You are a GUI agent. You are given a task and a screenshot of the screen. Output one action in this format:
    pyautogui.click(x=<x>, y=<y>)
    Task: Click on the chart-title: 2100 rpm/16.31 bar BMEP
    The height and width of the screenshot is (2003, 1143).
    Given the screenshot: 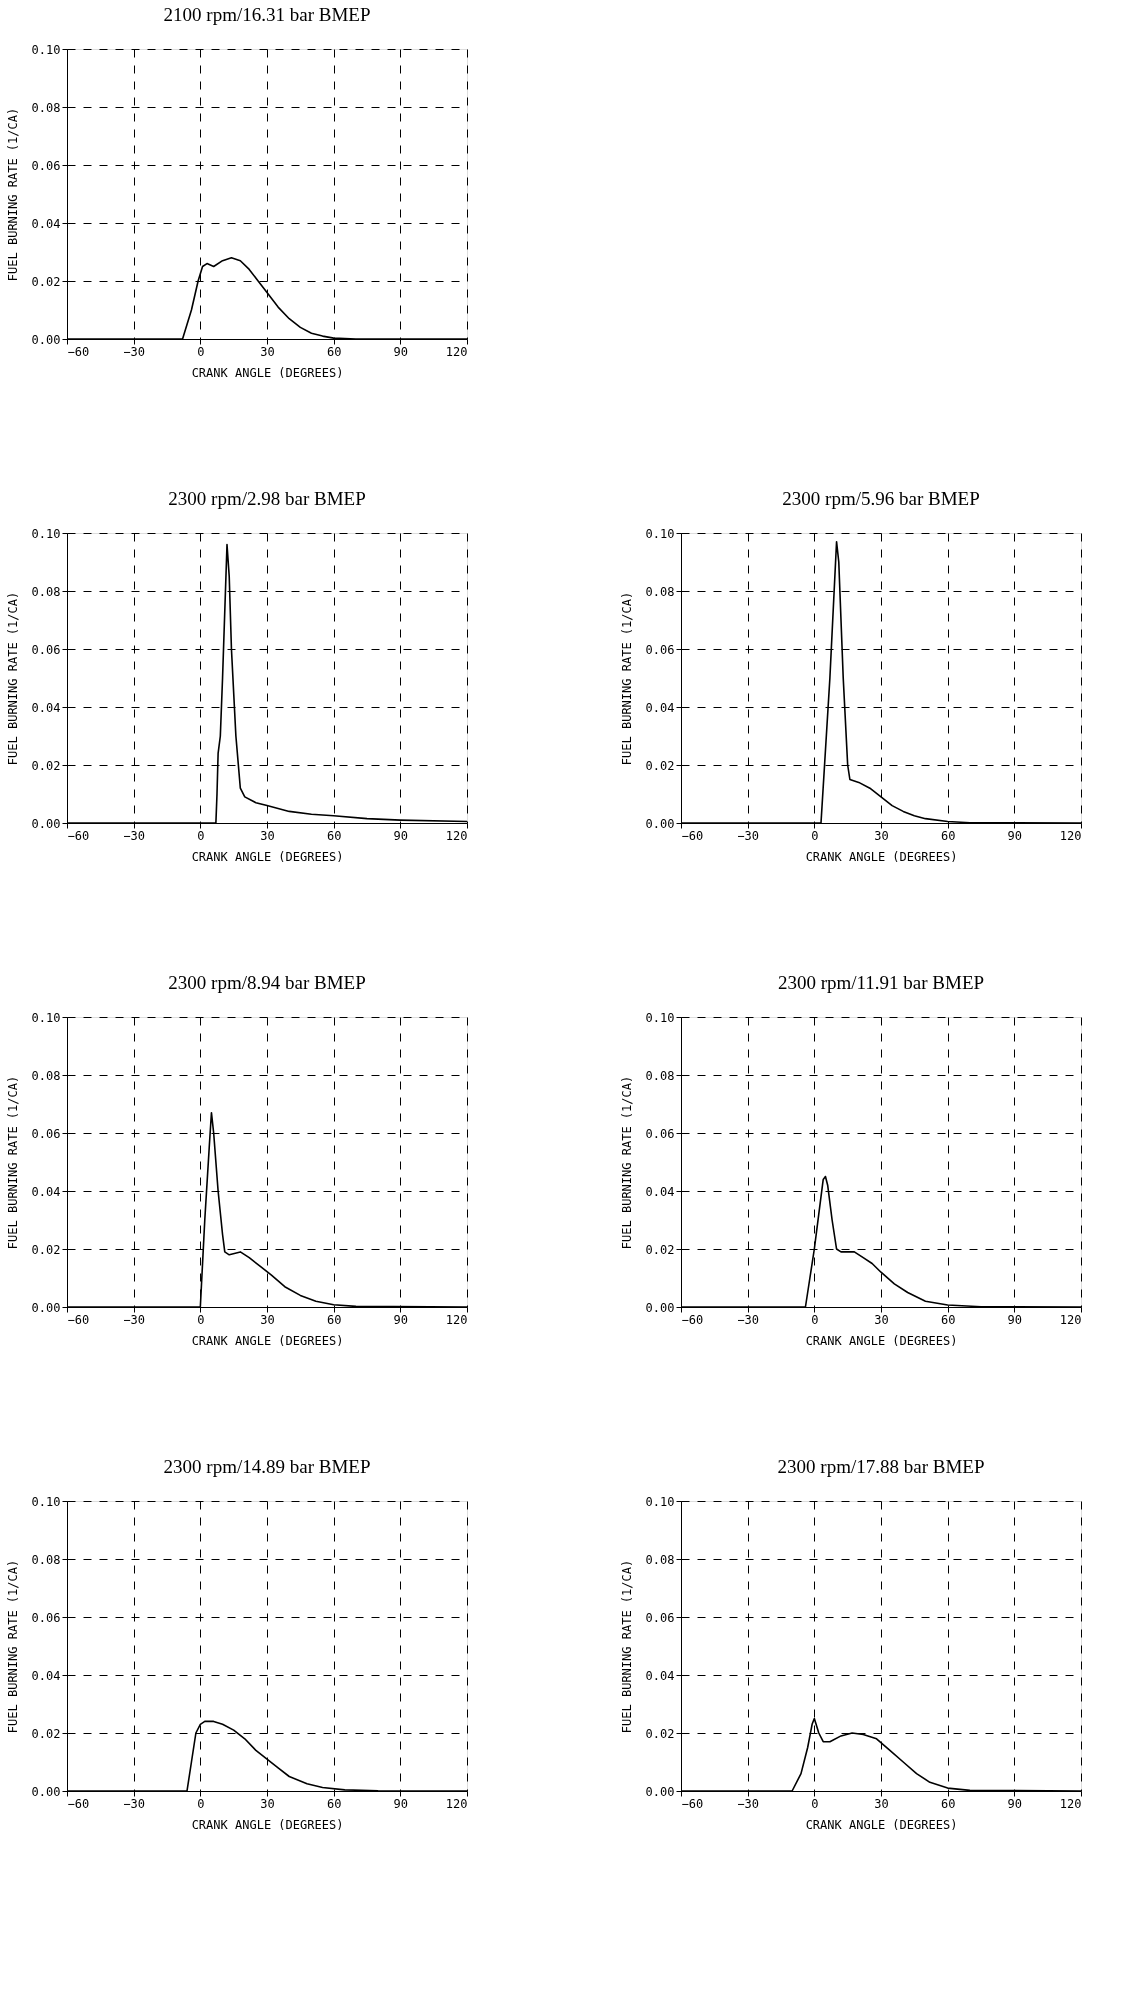 What is the action you would take?
    pyautogui.click(x=267, y=14)
    